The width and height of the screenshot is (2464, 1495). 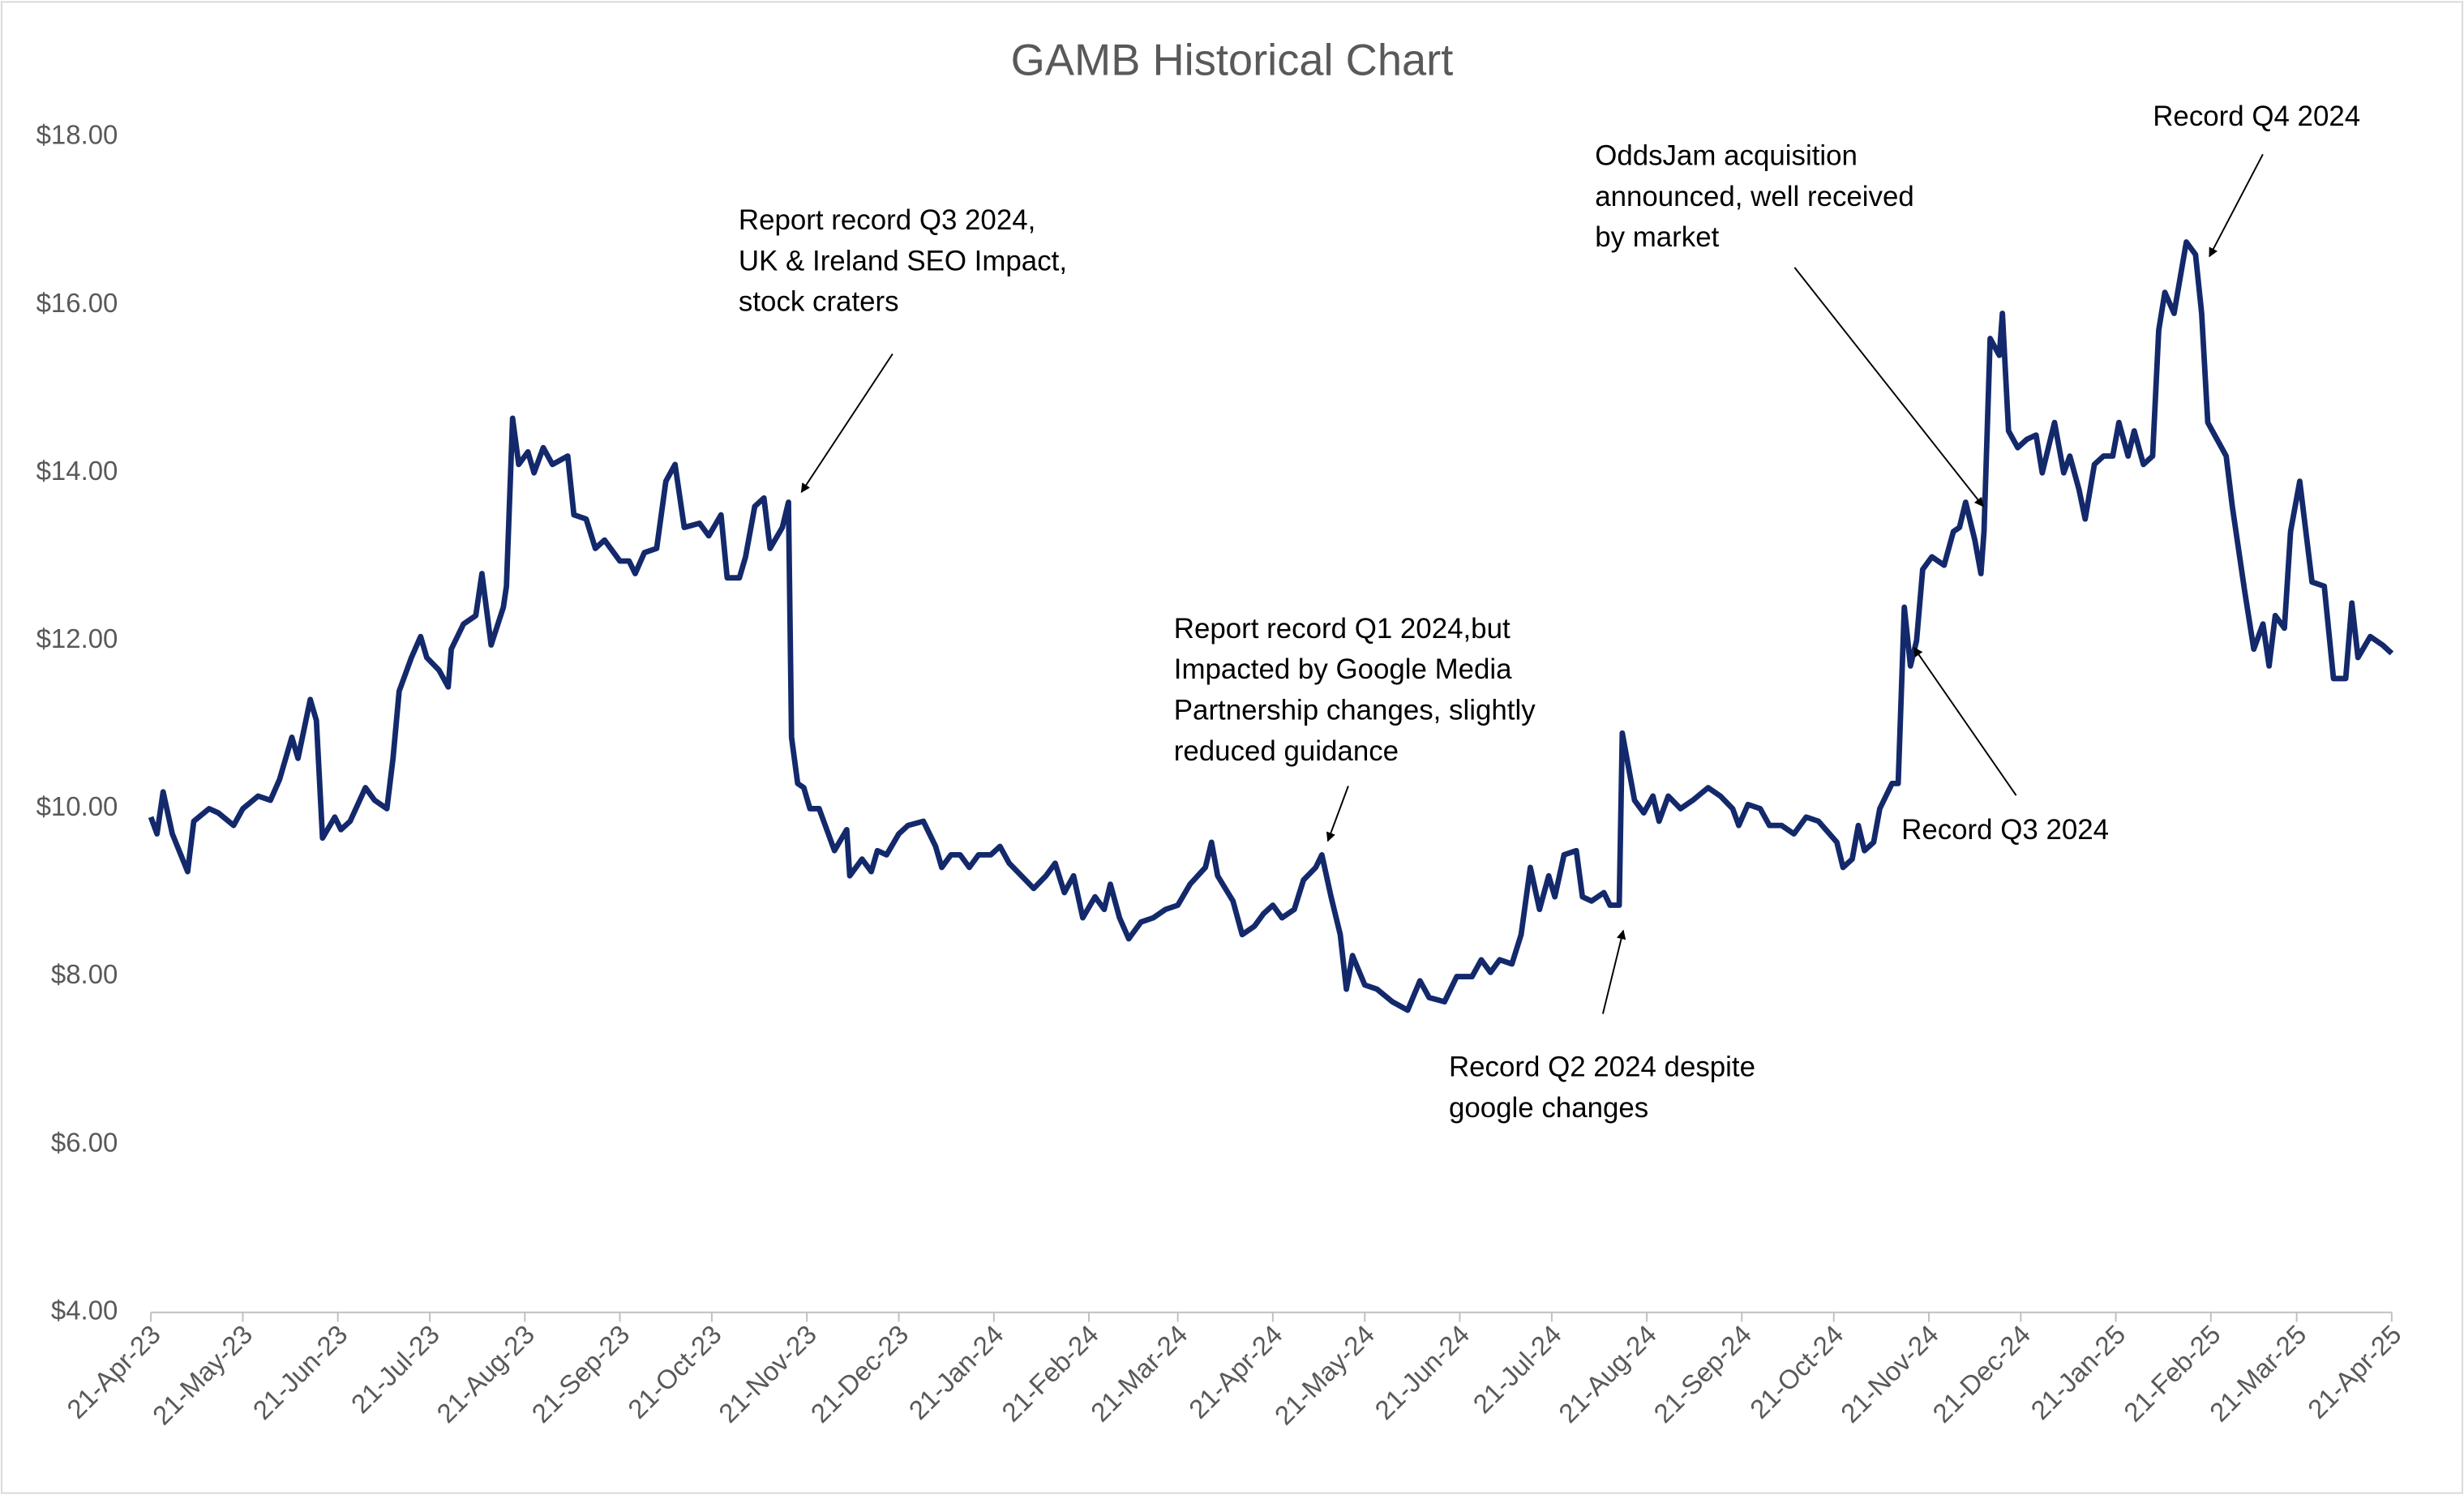 I want to click on annotation-text: Report record Q3 2024,, so click(x=887, y=220).